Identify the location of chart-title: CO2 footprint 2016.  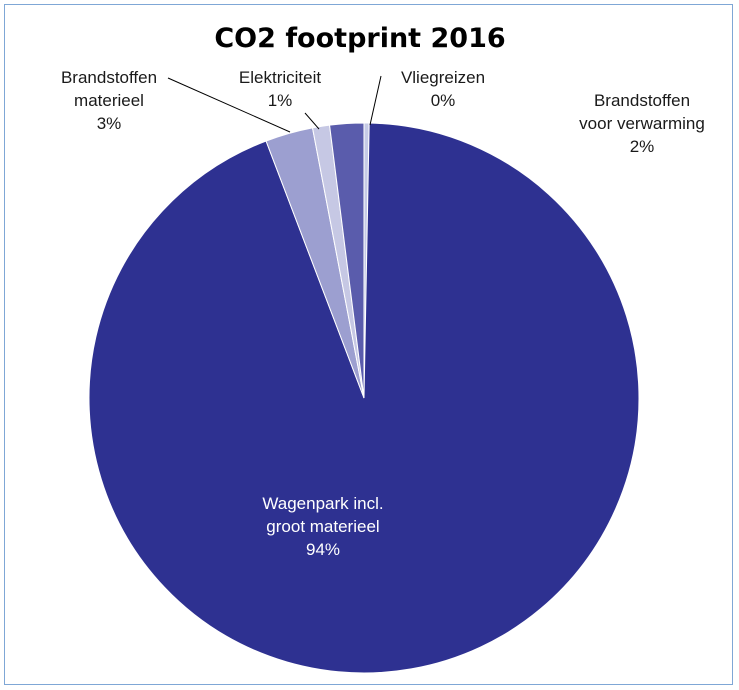
(359, 38).